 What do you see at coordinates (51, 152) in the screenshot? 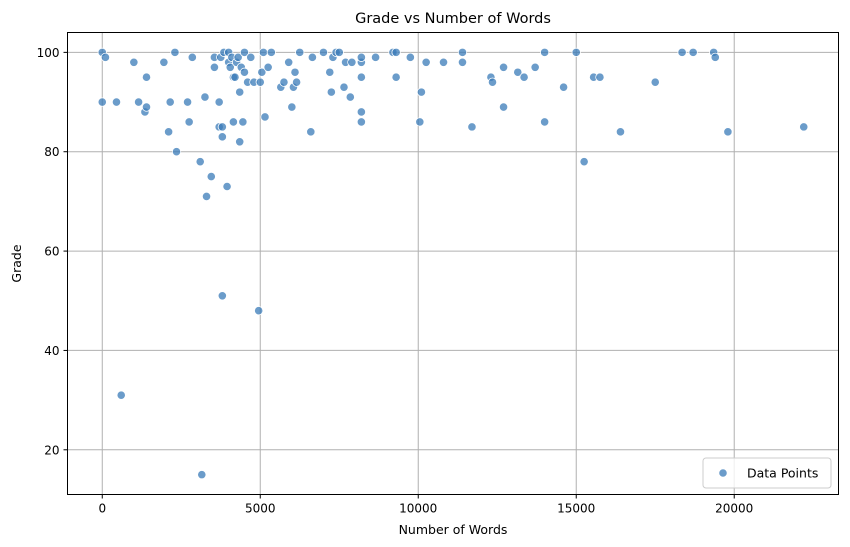
I see `y-tick-label: 80` at bounding box center [51, 152].